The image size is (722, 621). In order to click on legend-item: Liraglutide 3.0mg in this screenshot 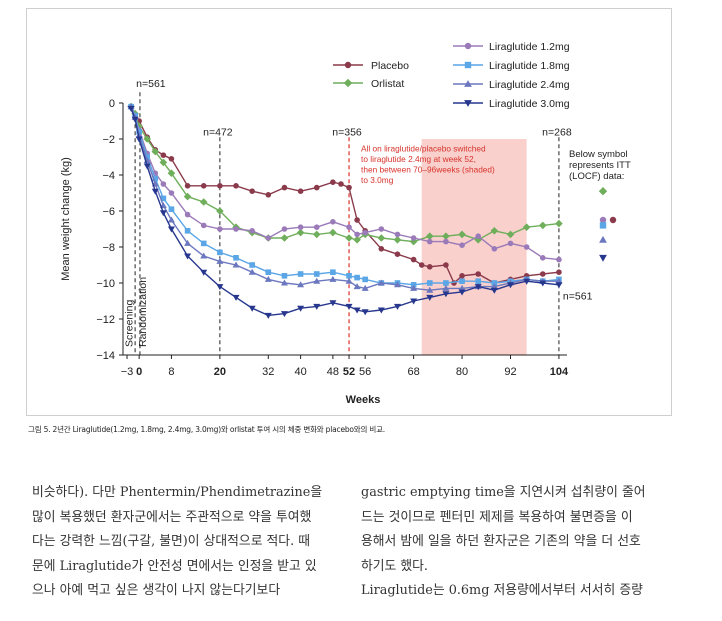, I will do `click(511, 104)`.